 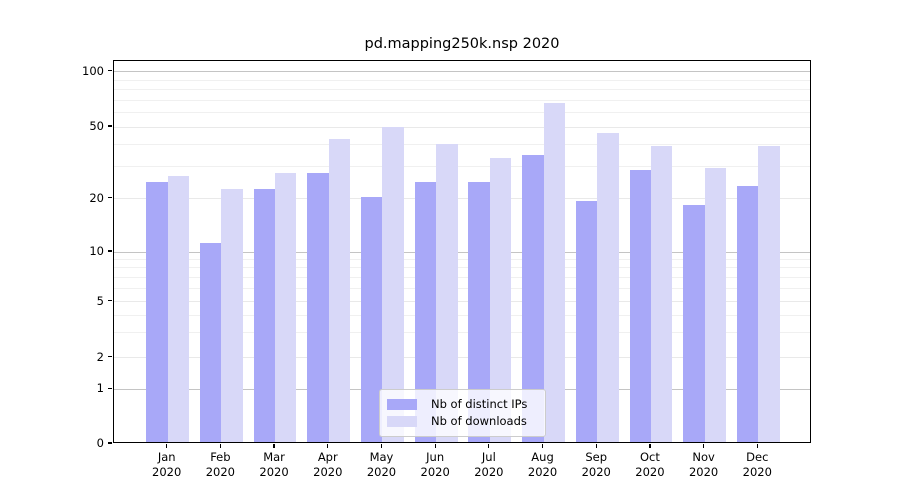 I want to click on x-tick-label: Aug 2020, so click(x=542, y=464).